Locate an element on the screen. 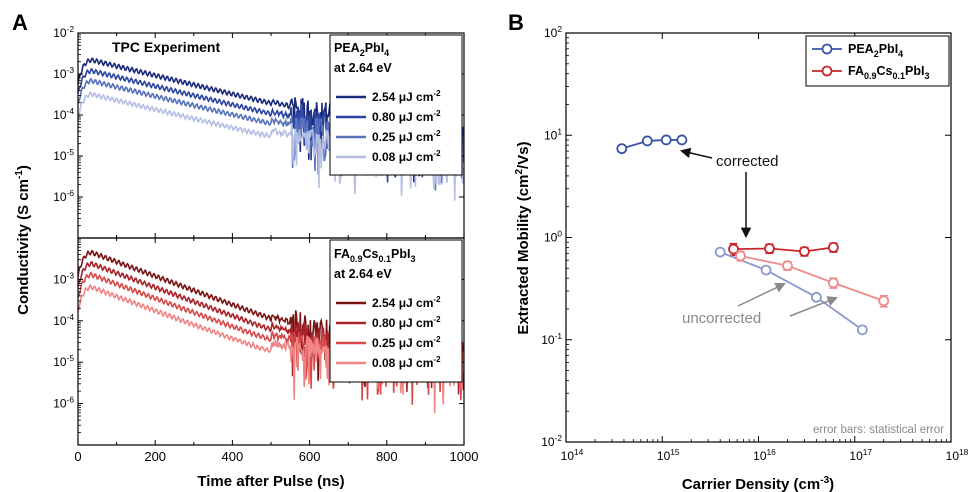 The image size is (970, 492). panel-b-xlabel: Carrier Density (cm-3) is located at coordinates (758, 483).